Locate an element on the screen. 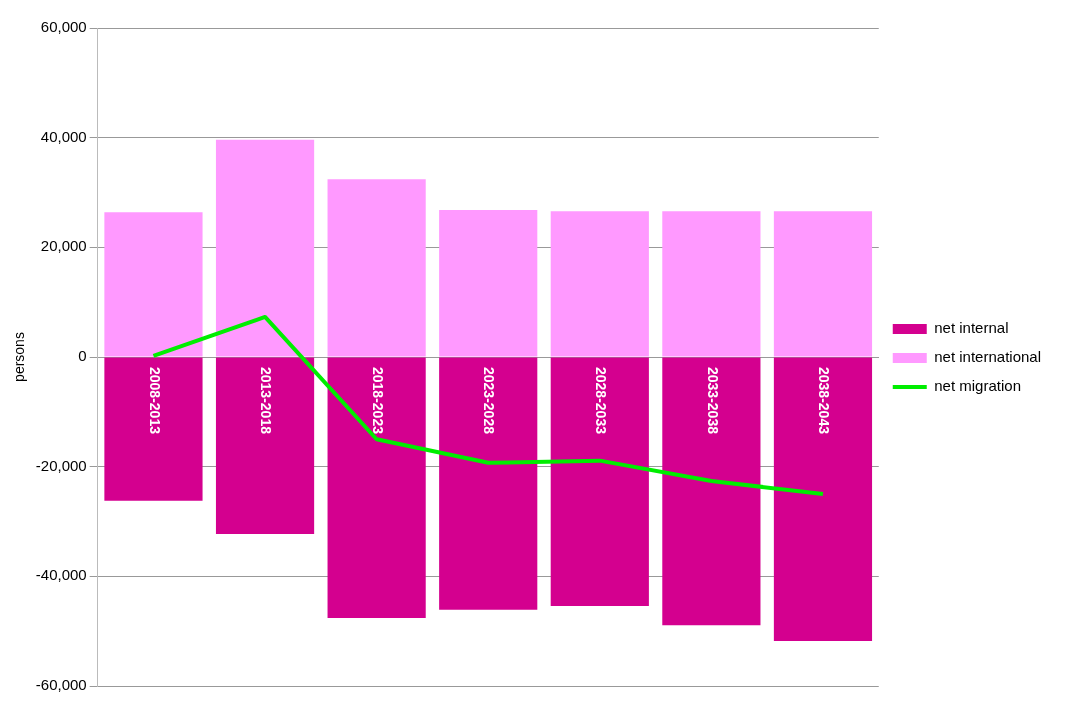 The height and width of the screenshot is (701, 1069). x-tick-label: 2018-2023 is located at coordinates (377, 401).